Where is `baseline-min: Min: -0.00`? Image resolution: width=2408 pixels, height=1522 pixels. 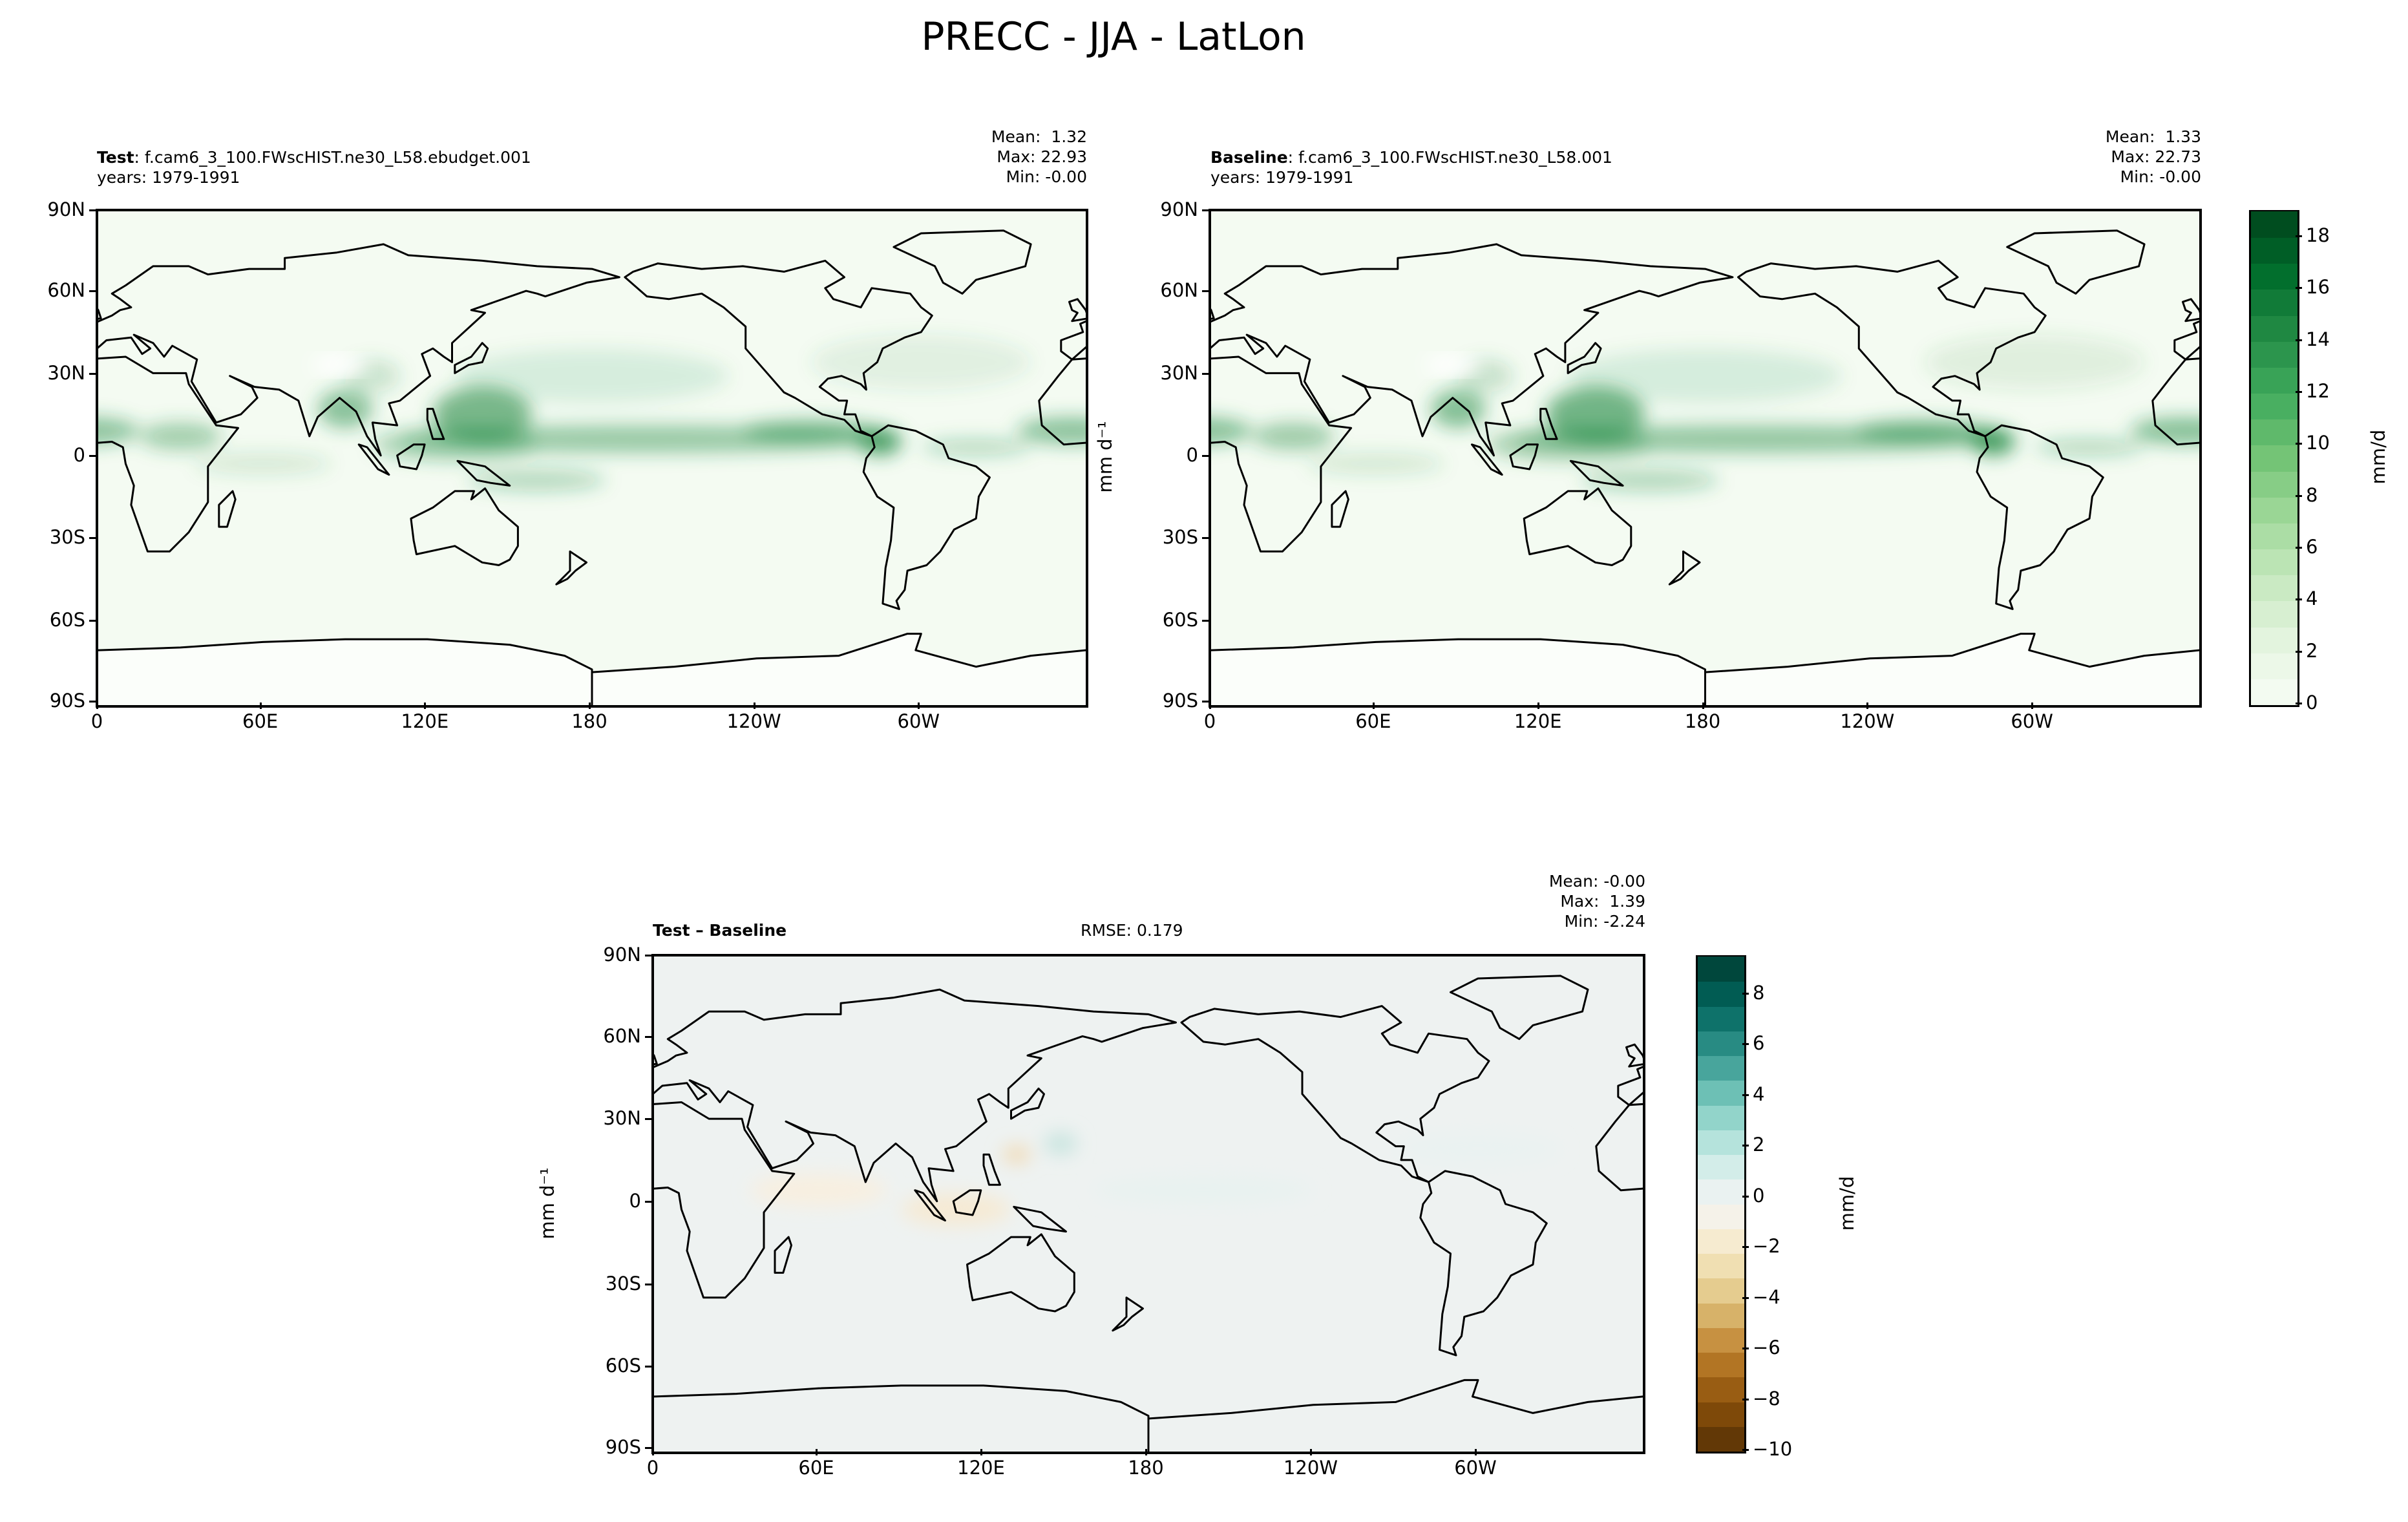
baseline-min: Min: -0.00 is located at coordinates (2160, 176).